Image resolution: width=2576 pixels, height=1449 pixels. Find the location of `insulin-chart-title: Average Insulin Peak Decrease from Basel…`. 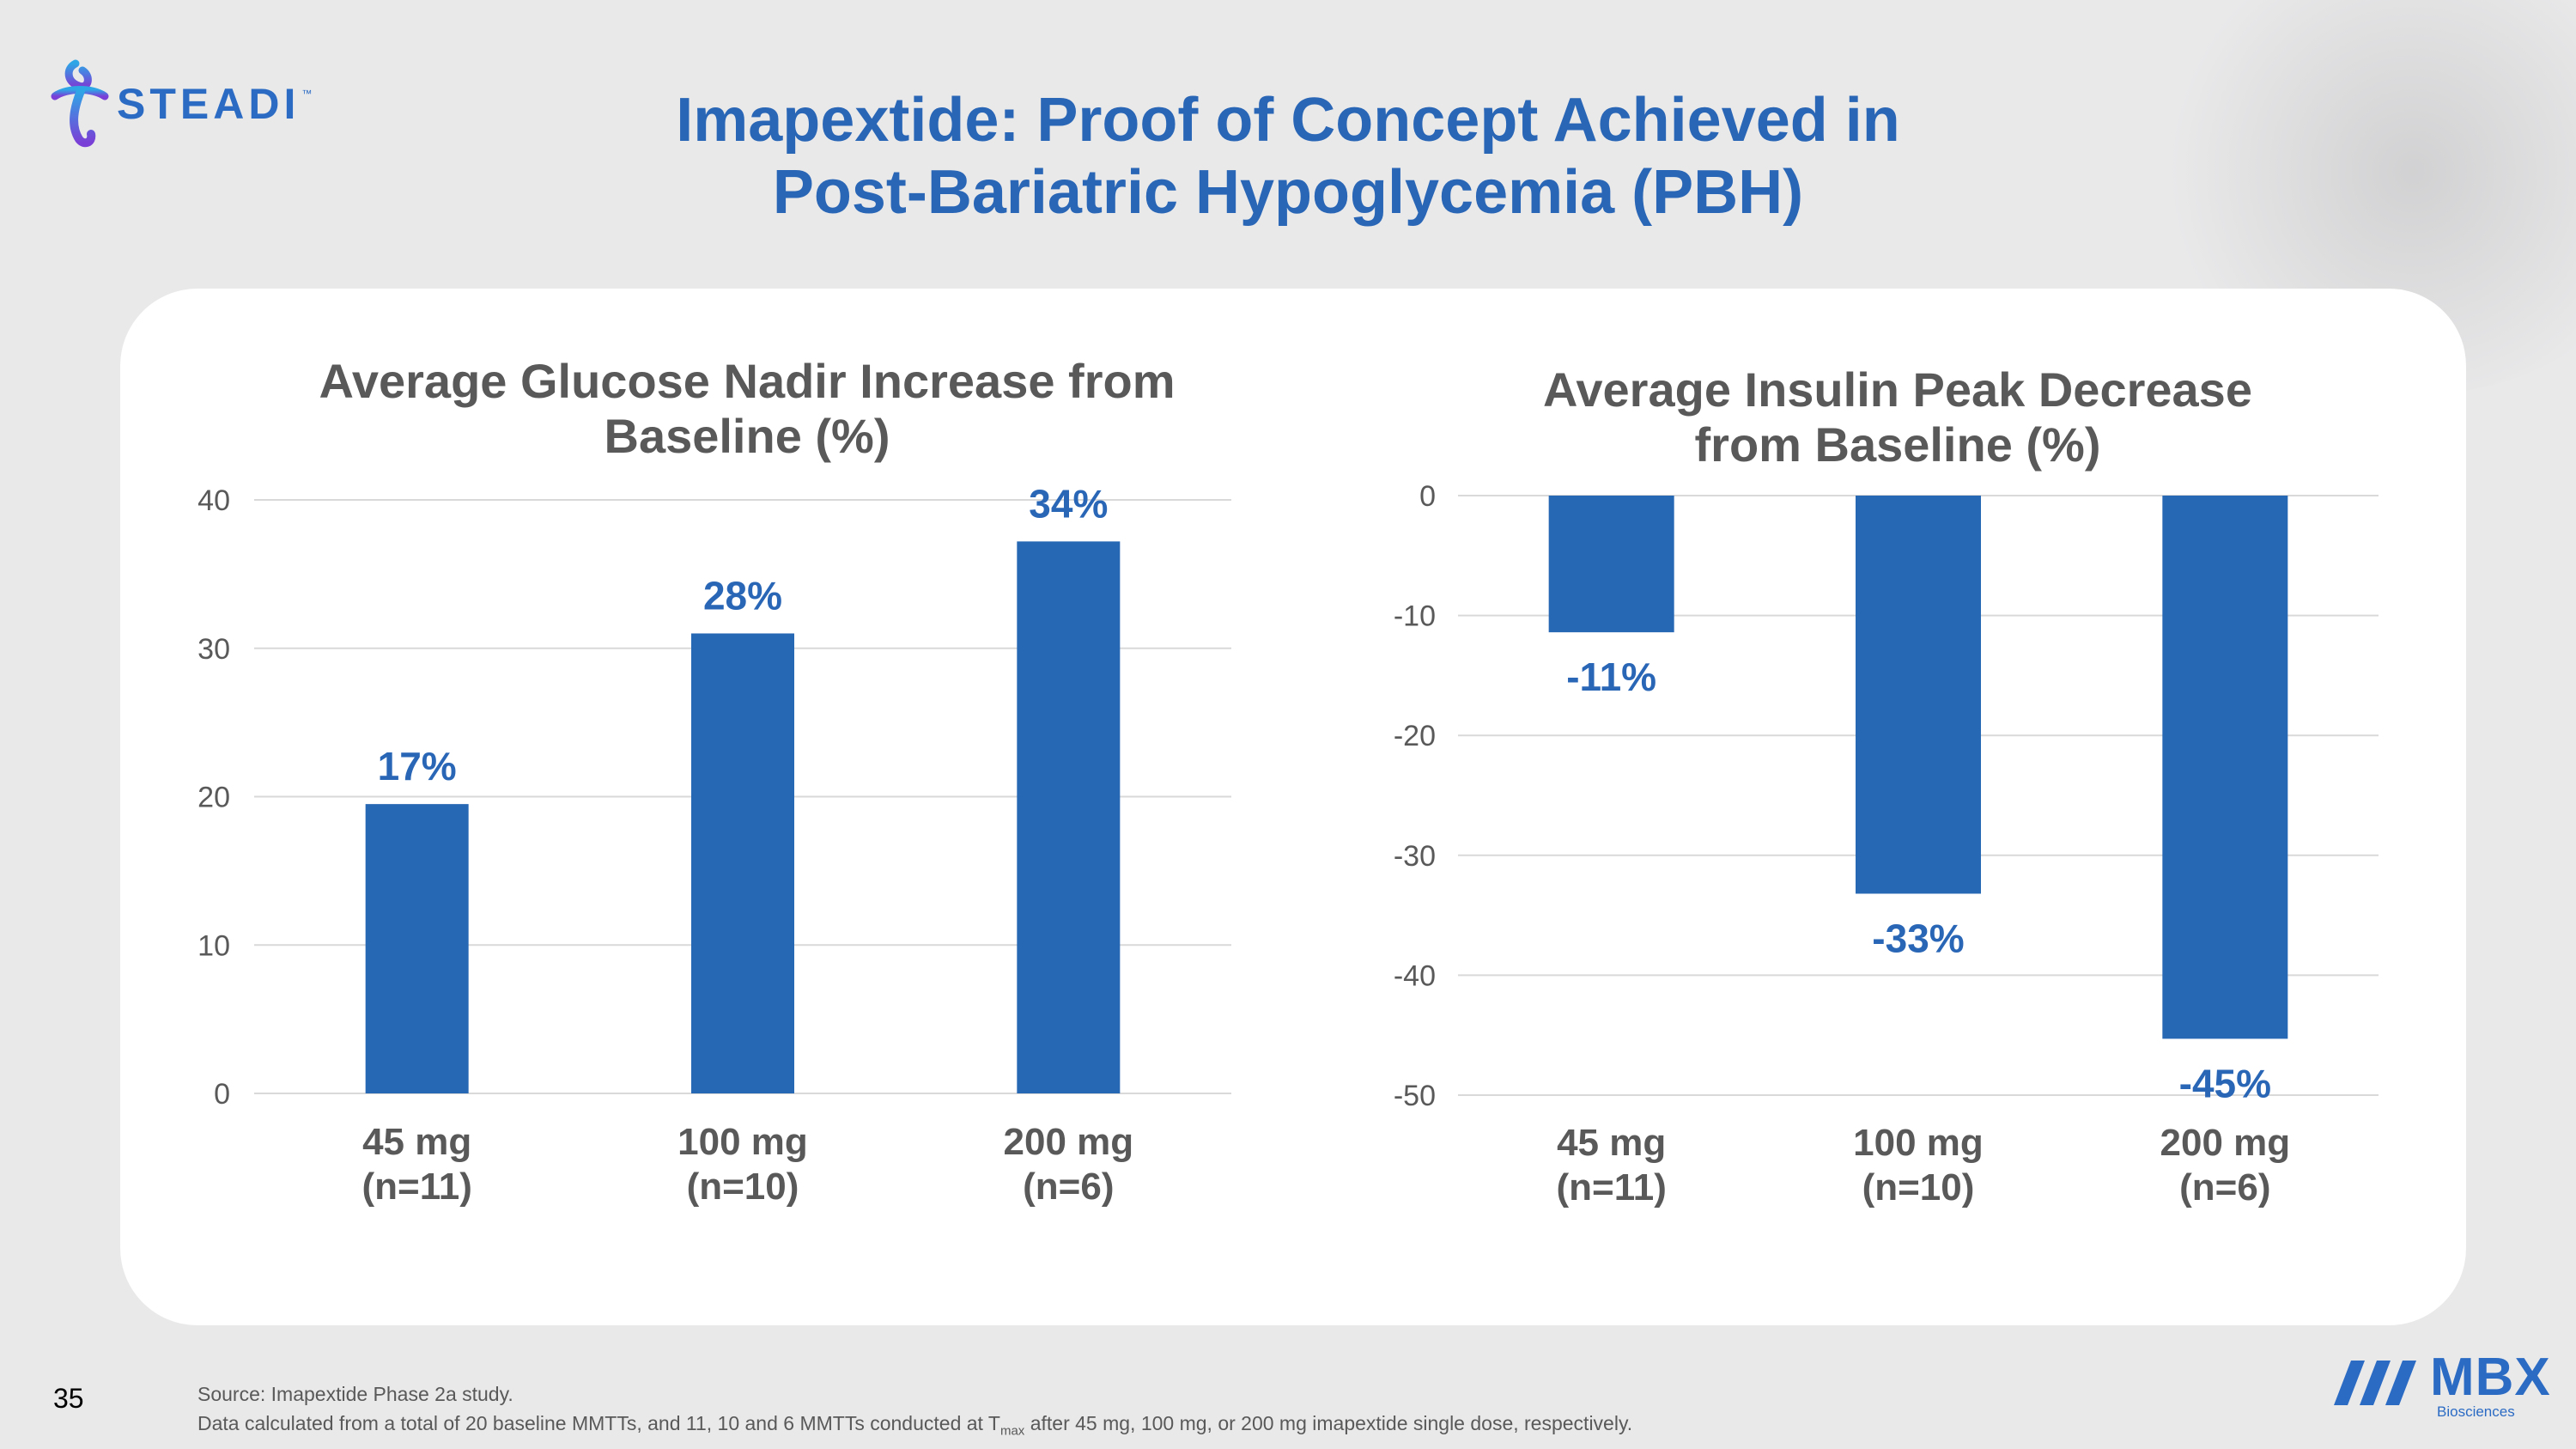

insulin-chart-title: Average Insulin Peak Decrease from Basel… is located at coordinates (1897, 417).